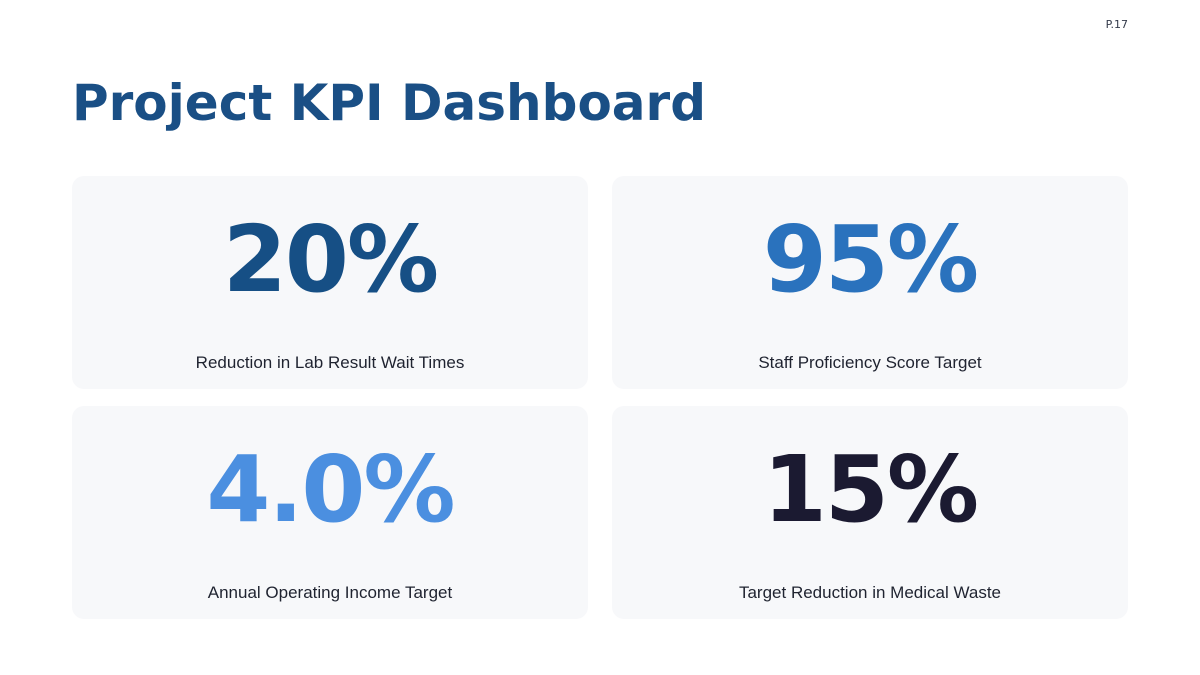 Image resolution: width=1200 pixels, height=675 pixels. Describe the element at coordinates (1116, 24) in the screenshot. I see `page-number: P.17` at that location.